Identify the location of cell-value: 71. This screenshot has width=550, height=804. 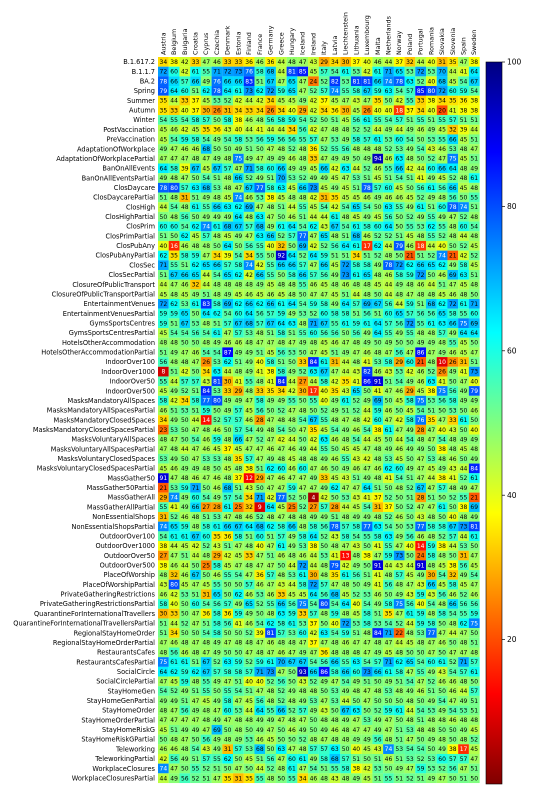
(260, 498).